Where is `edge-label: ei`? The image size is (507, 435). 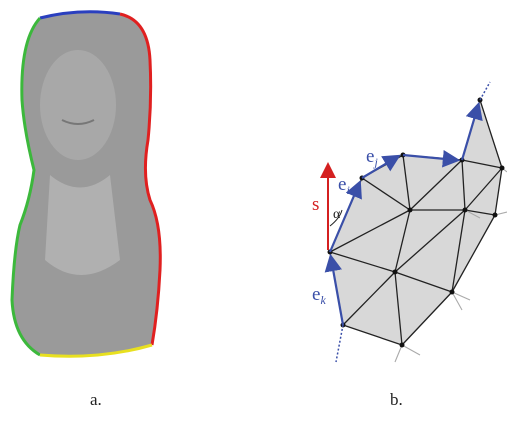
edge-label: ei is located at coordinates (344, 185).